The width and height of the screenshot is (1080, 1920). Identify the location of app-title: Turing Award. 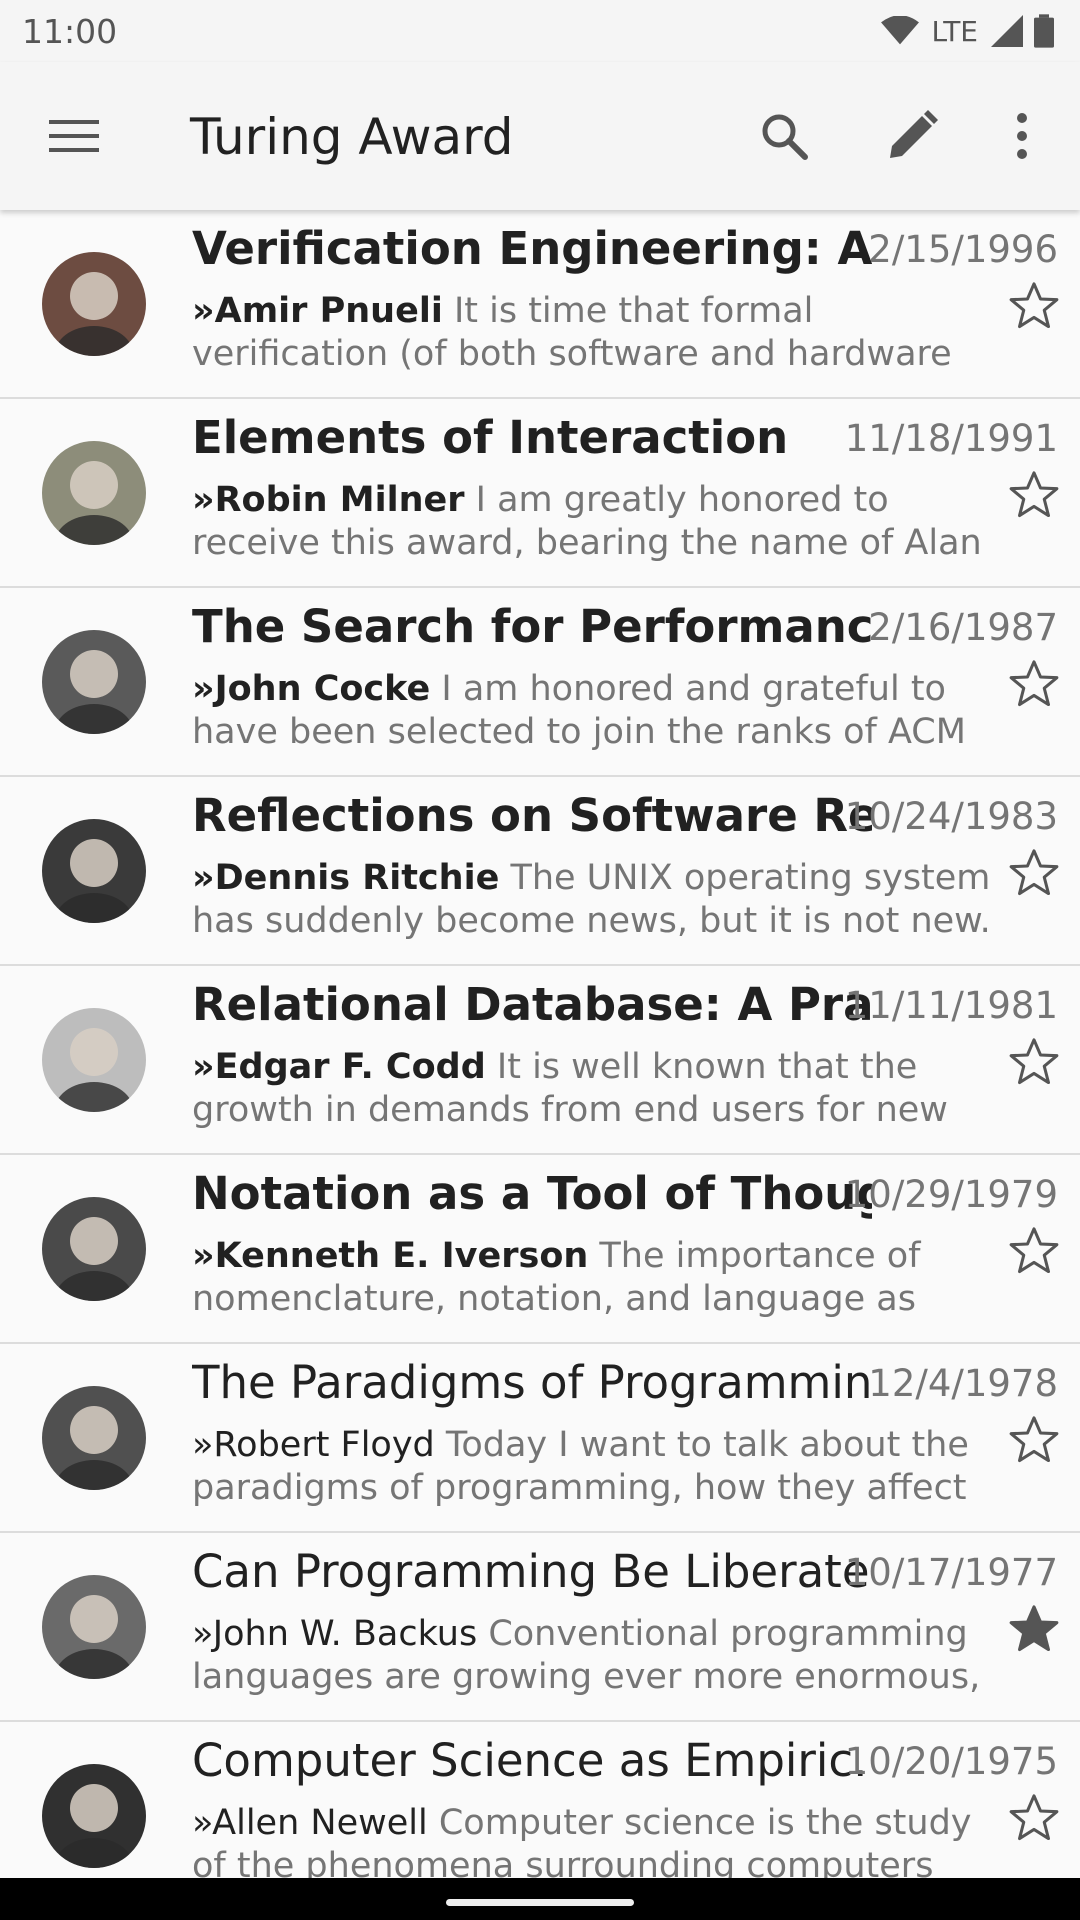
(352, 137).